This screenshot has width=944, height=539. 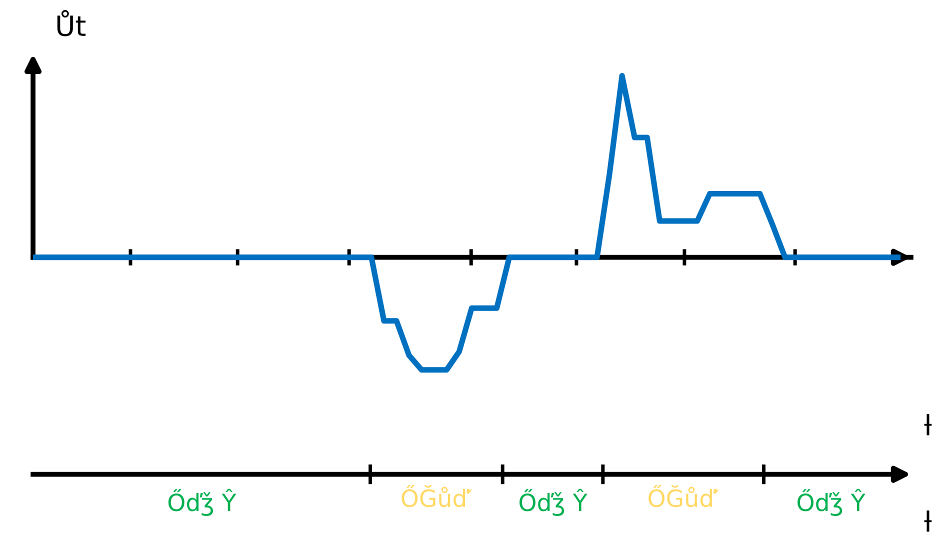 What do you see at coordinates (928, 425) in the screenshot?
I see `x-axis-title: ƚ` at bounding box center [928, 425].